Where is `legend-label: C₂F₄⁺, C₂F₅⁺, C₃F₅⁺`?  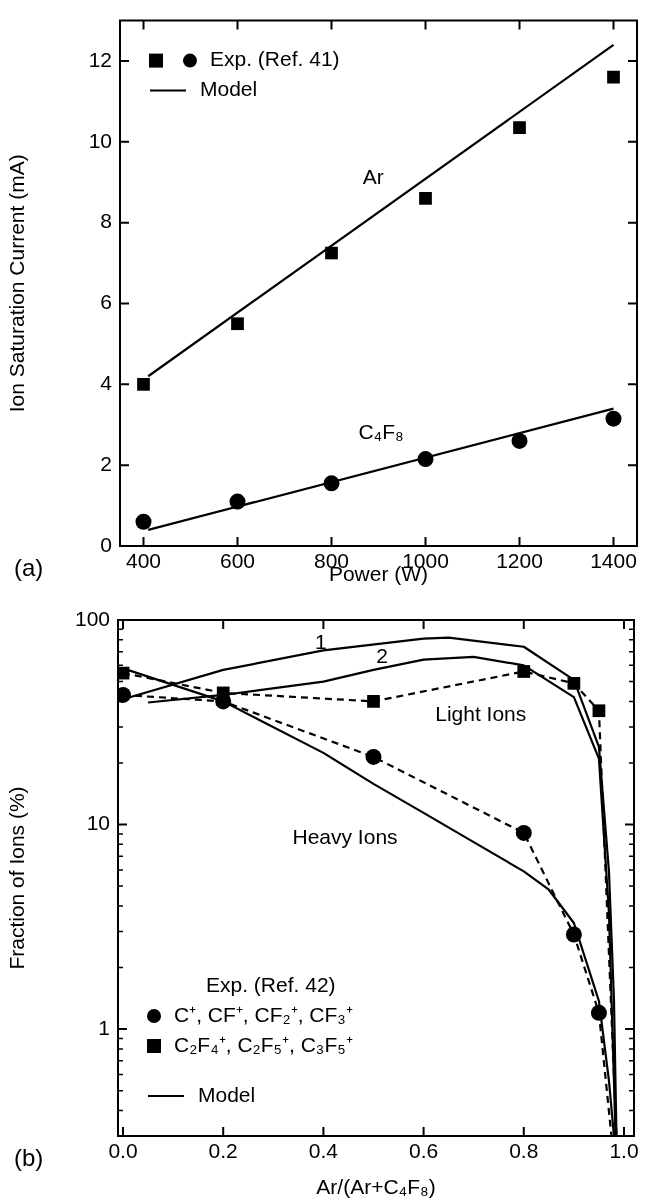 legend-label: C₂F₄⁺, C₂F₅⁺, C₃F₅⁺ is located at coordinates (263, 1044).